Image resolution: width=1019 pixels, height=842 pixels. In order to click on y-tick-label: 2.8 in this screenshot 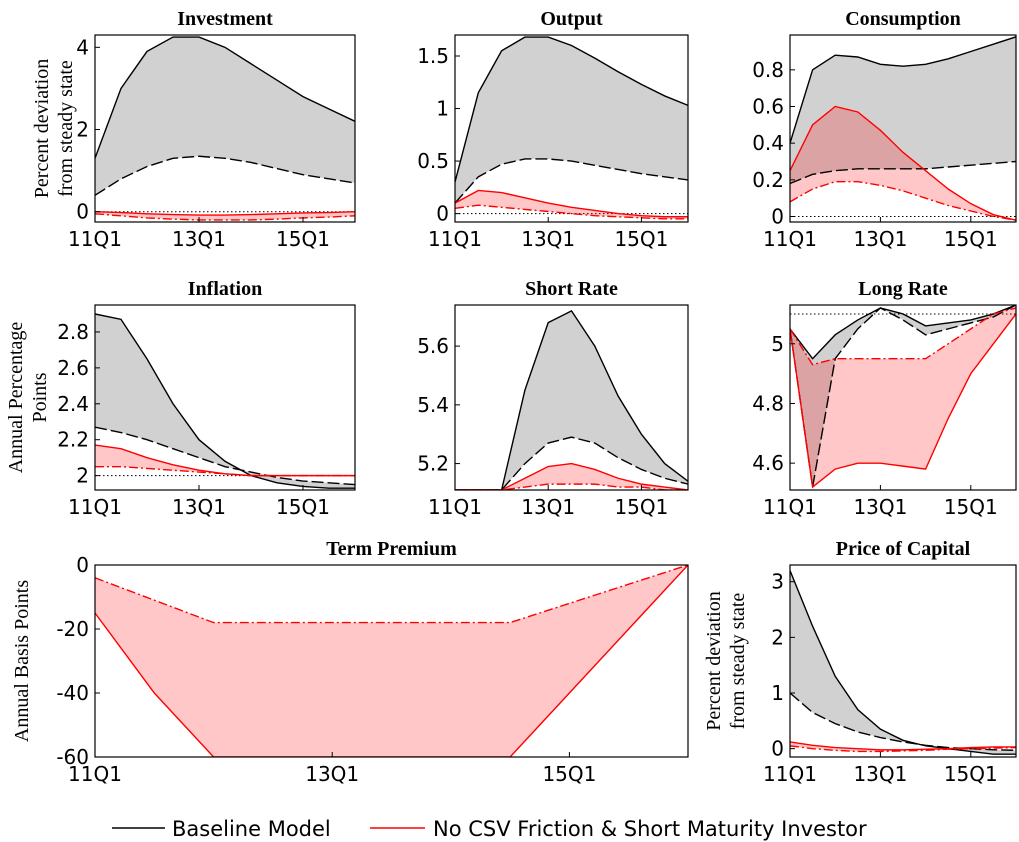, I will do `click(73, 332)`.